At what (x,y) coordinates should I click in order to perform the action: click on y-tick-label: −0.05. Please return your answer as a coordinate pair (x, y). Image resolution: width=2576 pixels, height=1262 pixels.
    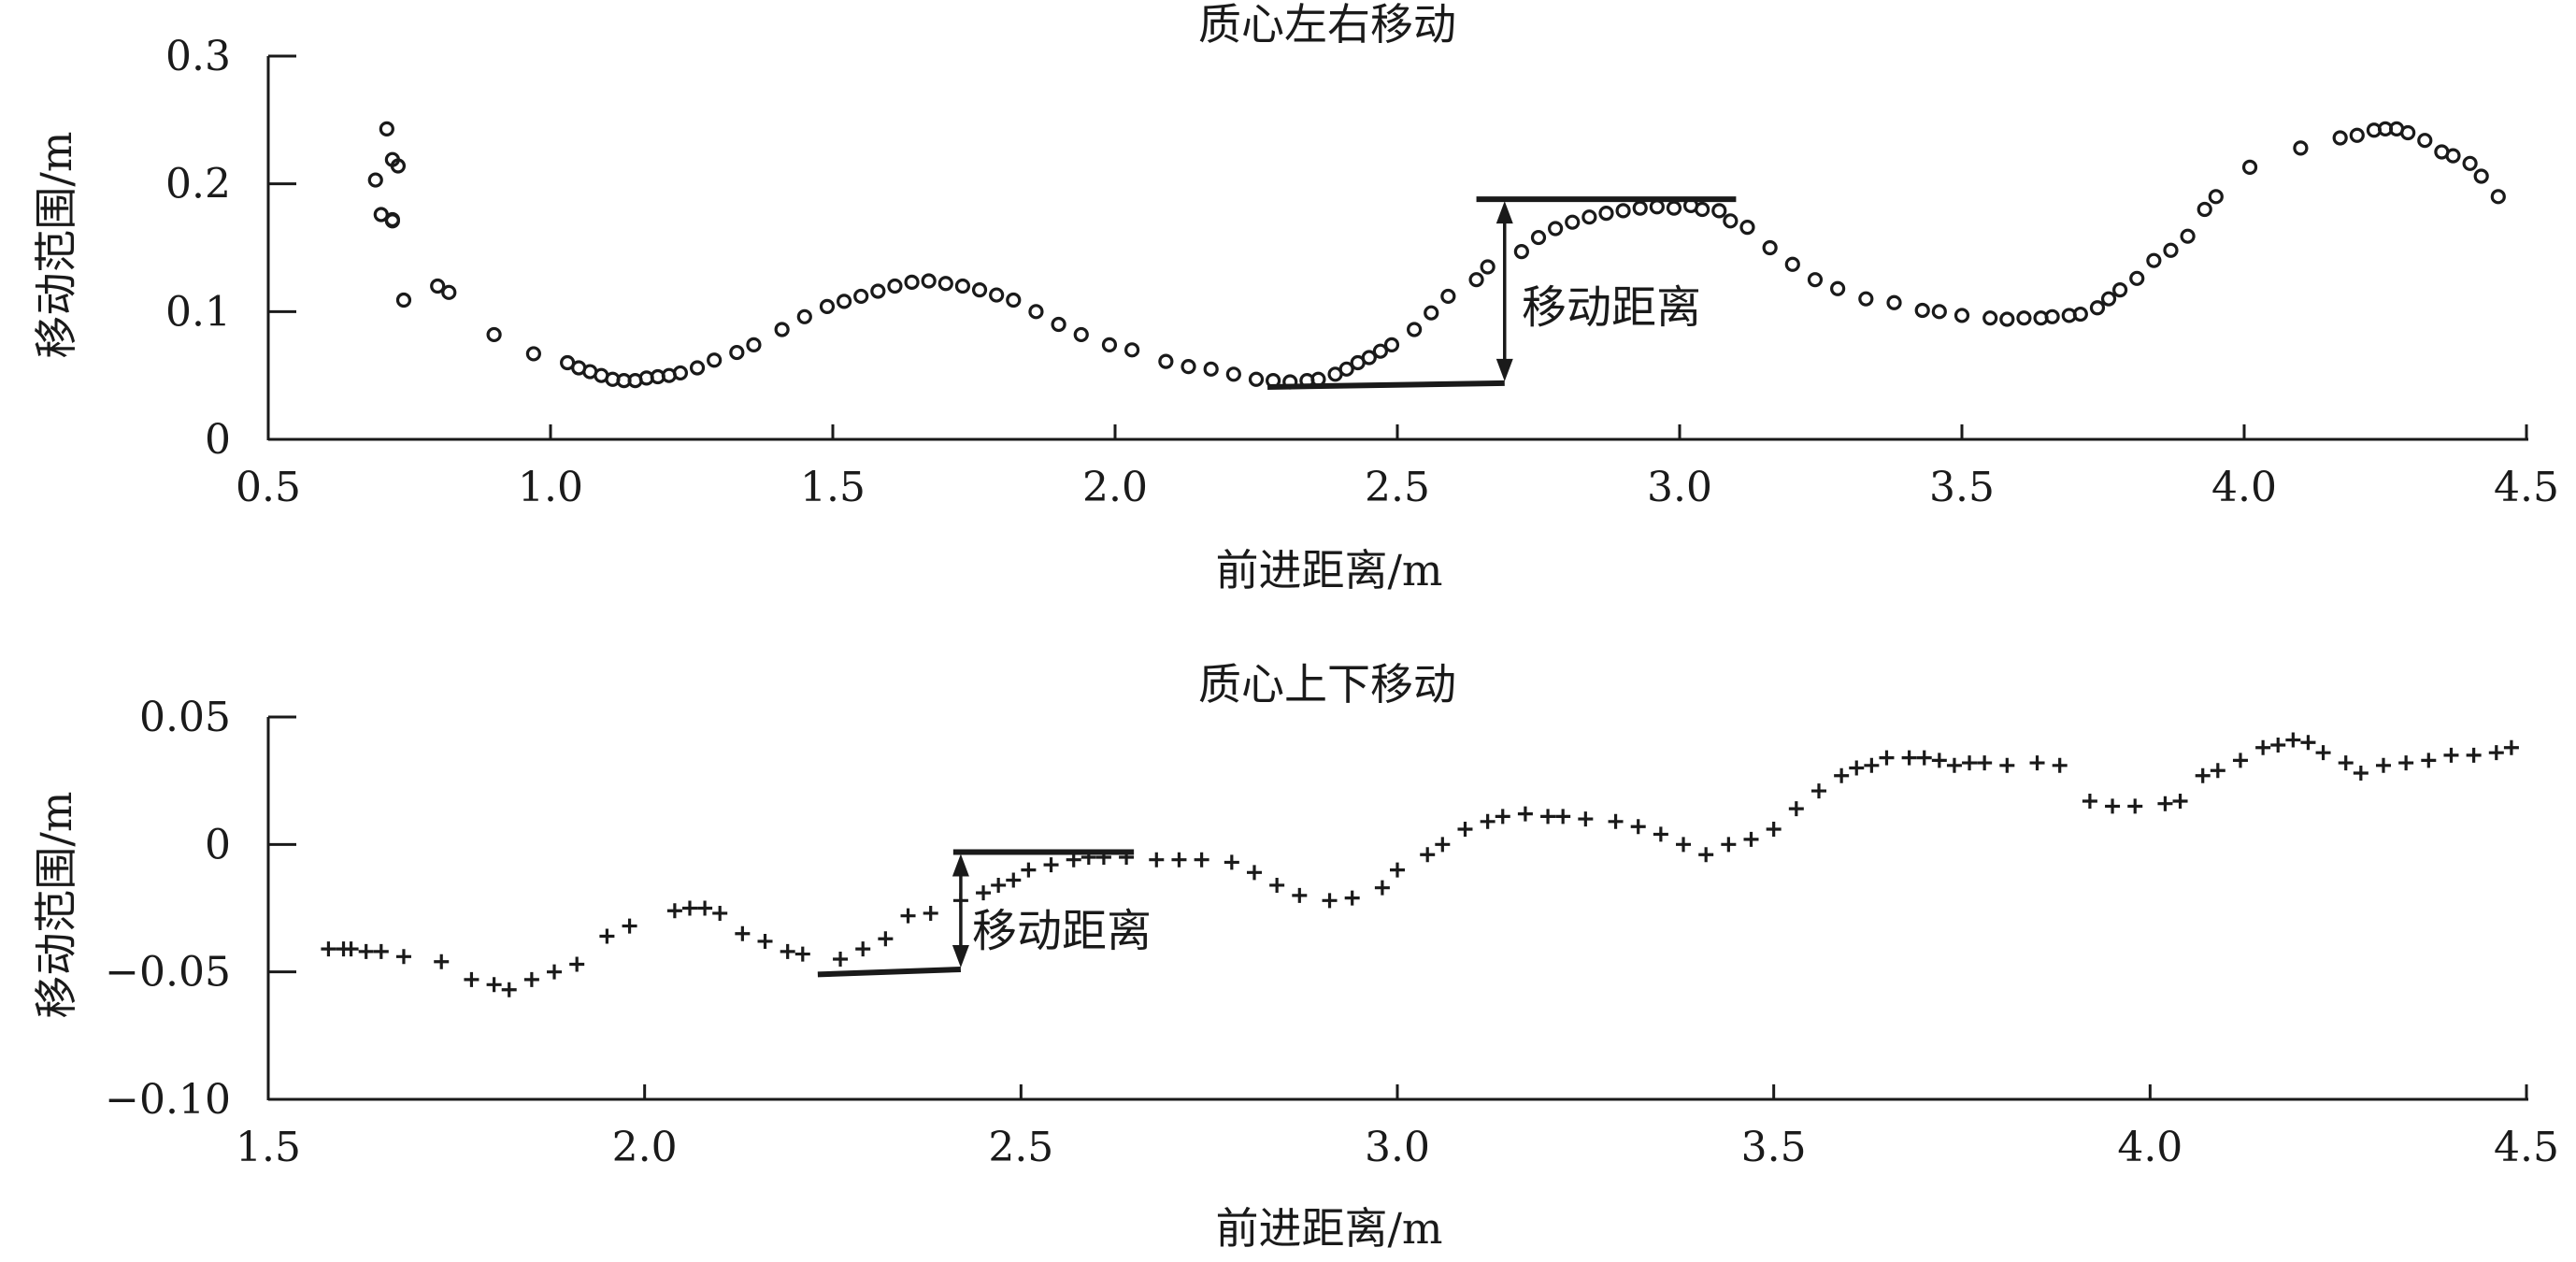
    Looking at the image, I should click on (168, 973).